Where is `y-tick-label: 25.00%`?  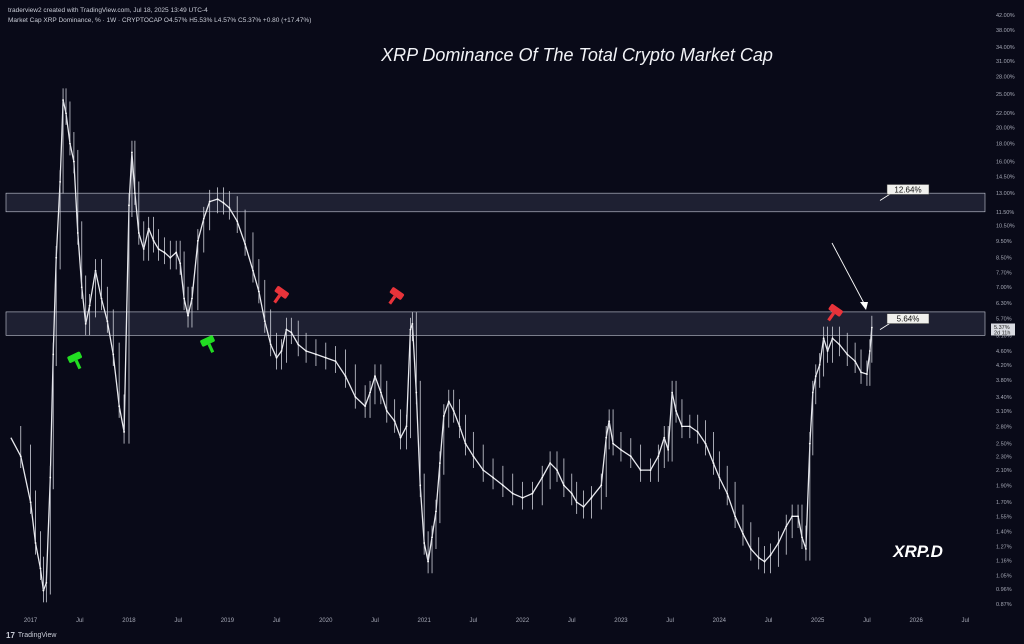
y-tick-label: 25.00% is located at coordinates (1005, 95).